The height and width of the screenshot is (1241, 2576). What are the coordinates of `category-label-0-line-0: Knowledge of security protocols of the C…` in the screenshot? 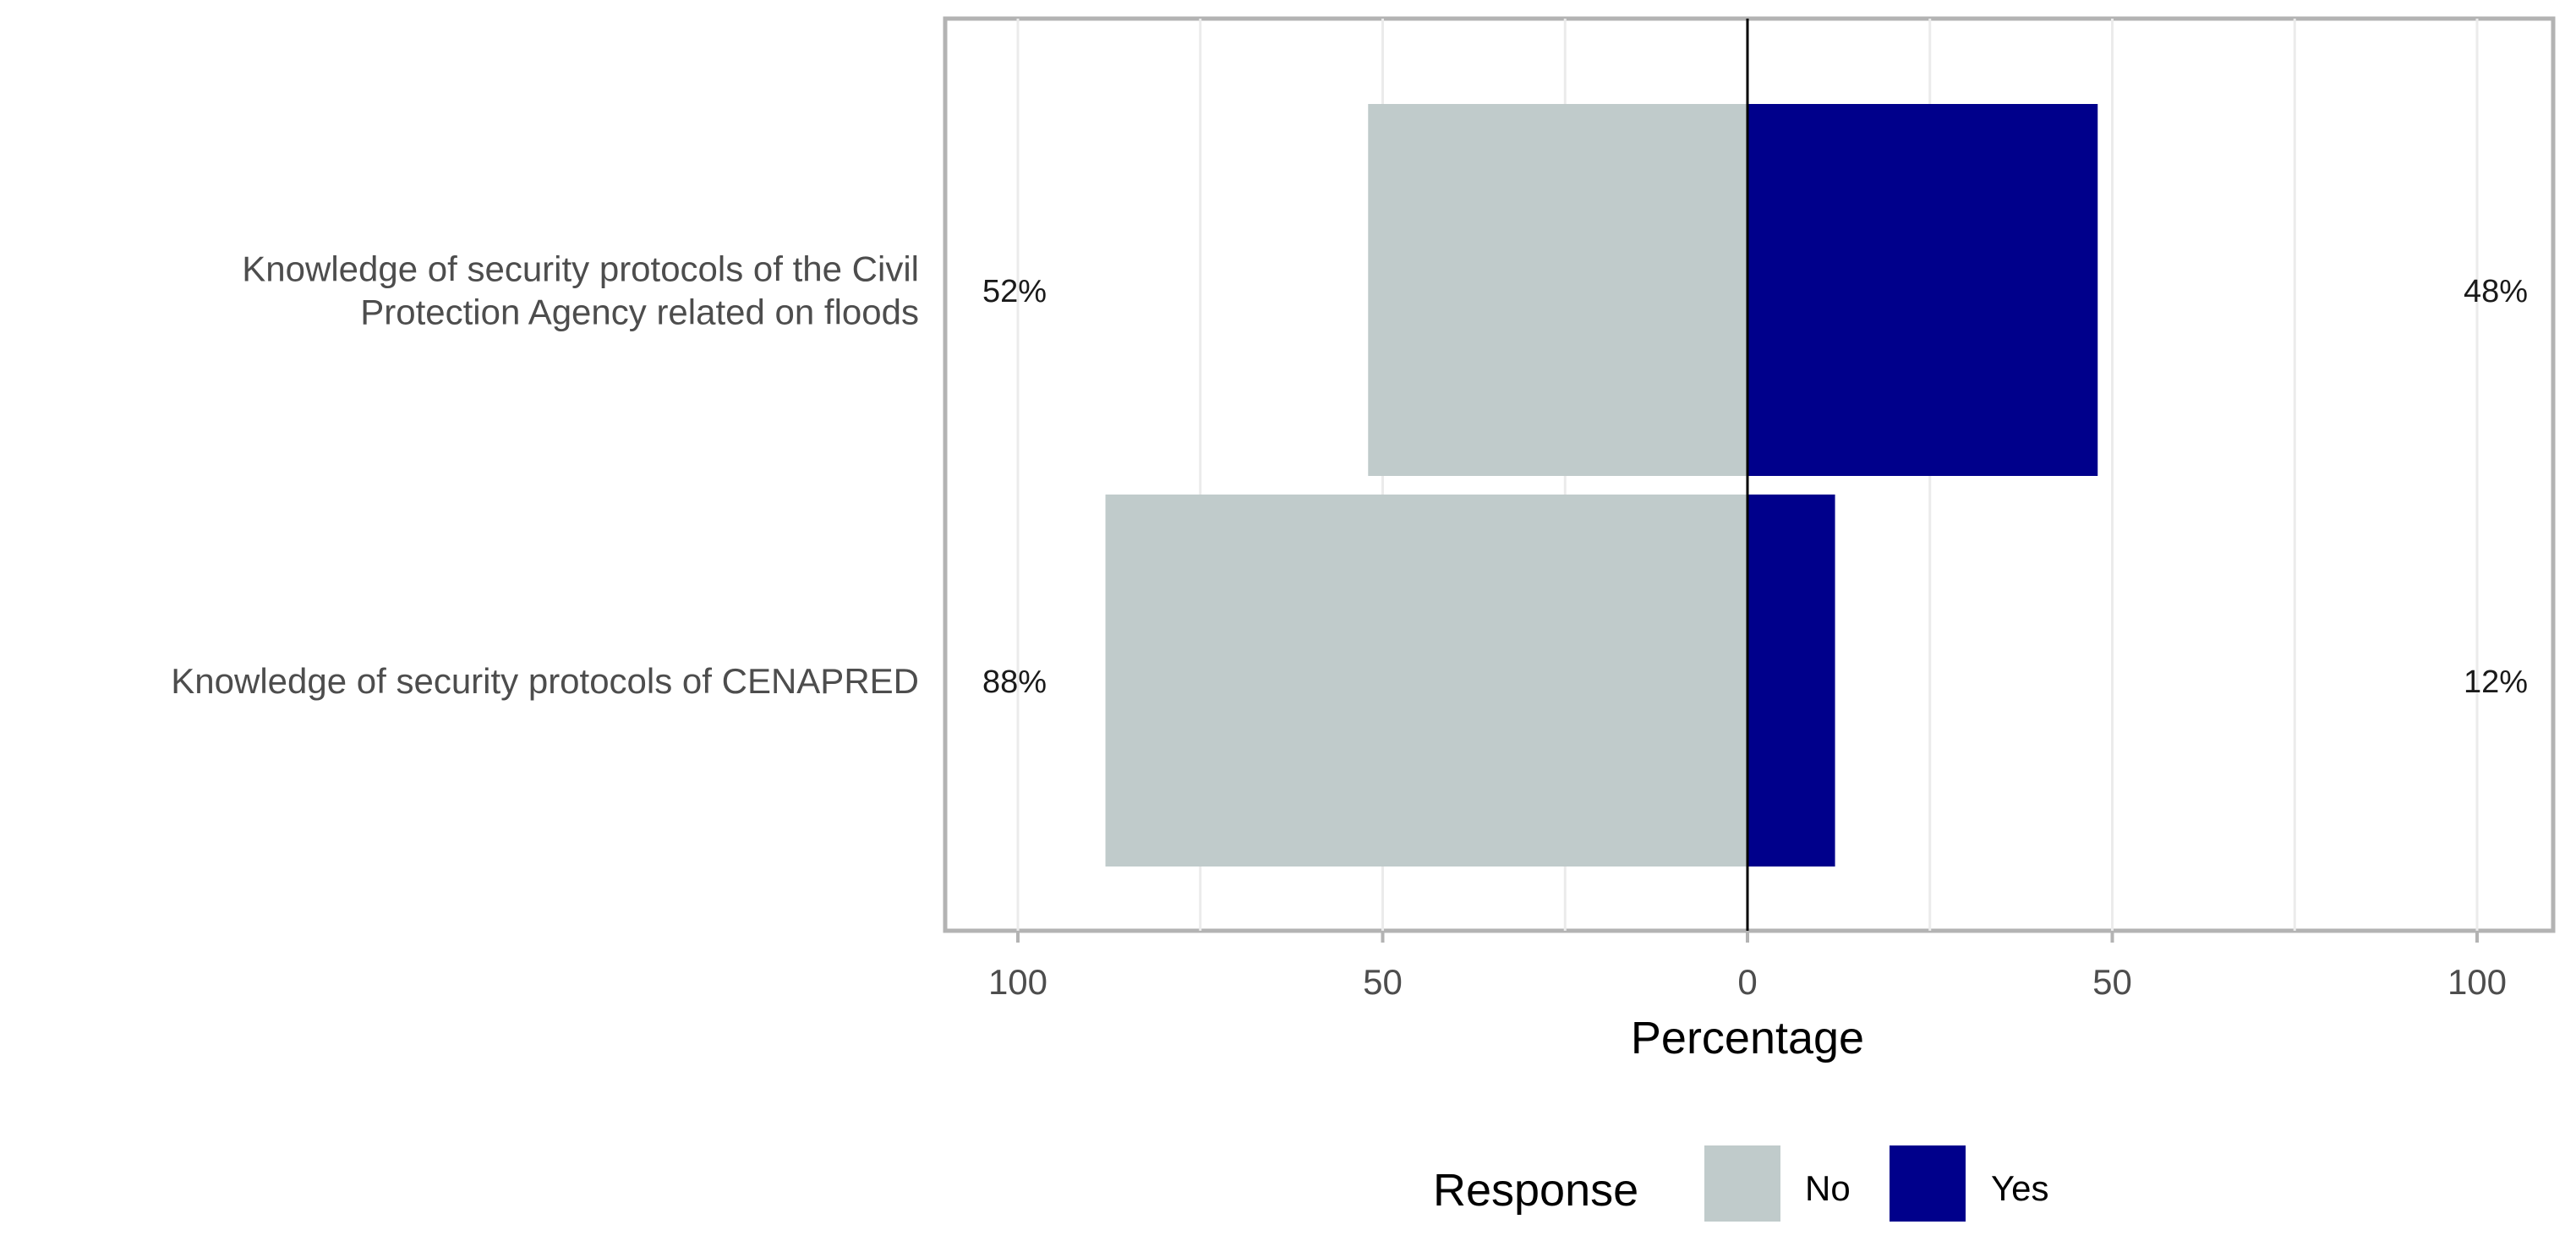 It's located at (580, 269).